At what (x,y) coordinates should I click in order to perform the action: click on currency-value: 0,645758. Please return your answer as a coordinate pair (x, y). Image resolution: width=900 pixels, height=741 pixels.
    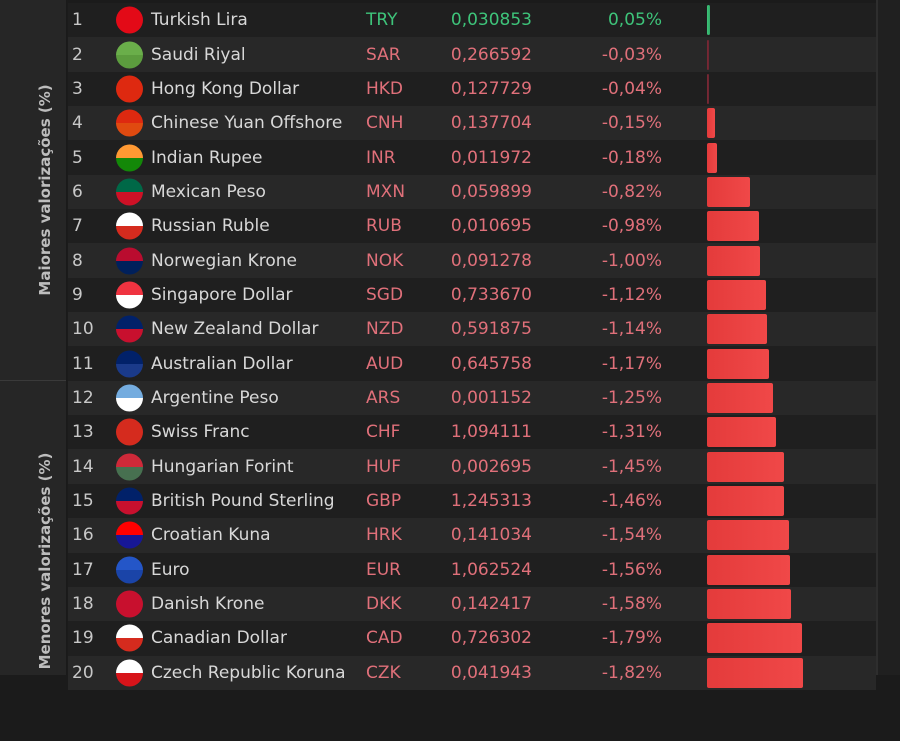
    Looking at the image, I should click on (491, 363).